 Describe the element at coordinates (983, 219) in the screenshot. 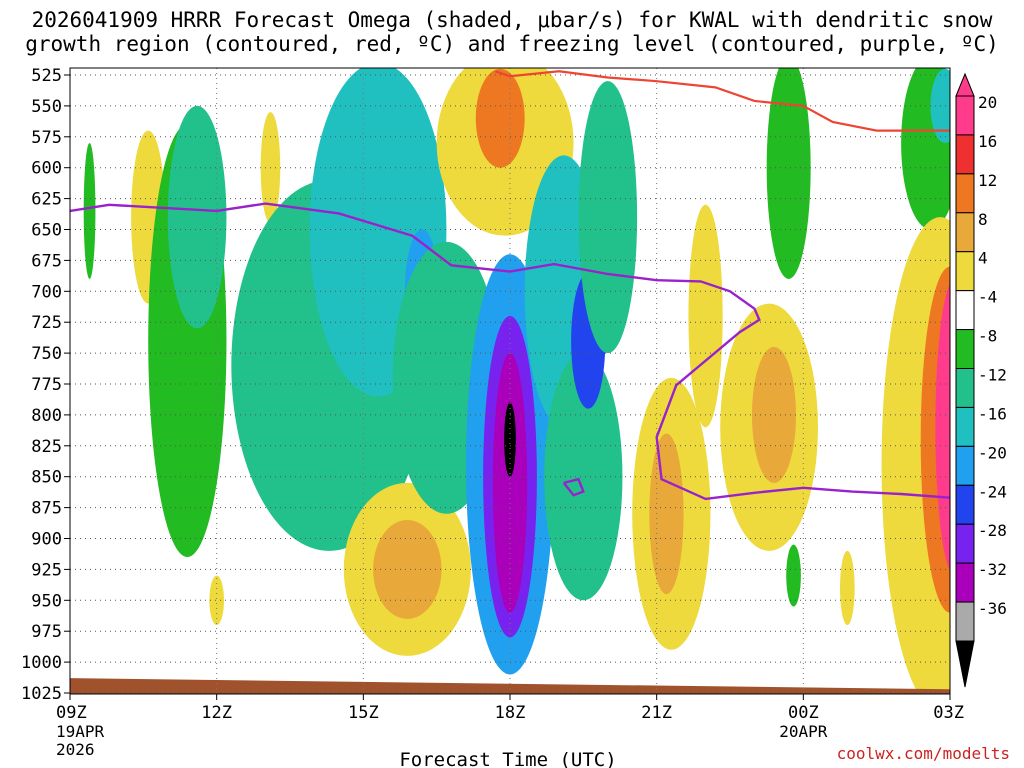

I see `colorbar-label: 8` at that location.